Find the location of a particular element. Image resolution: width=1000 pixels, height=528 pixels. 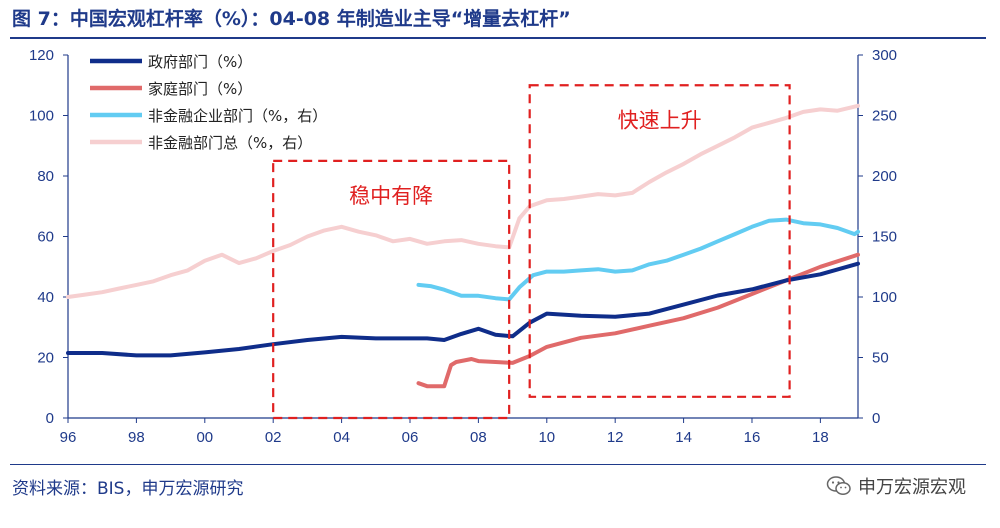

x-tick-label: 98 is located at coordinates (136, 437).